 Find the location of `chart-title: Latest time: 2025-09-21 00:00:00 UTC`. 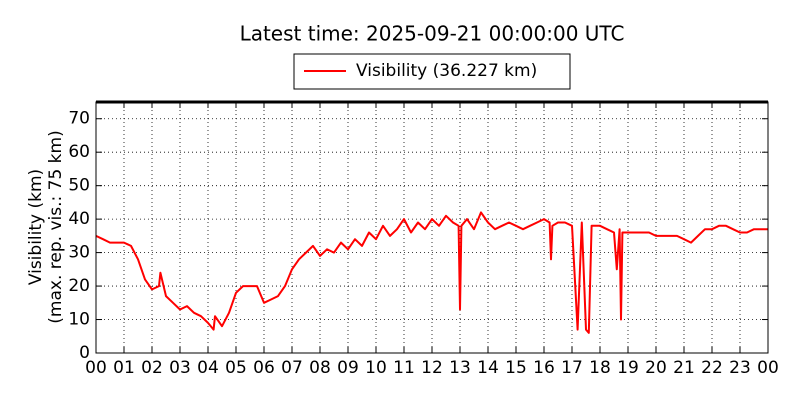

chart-title: Latest time: 2025-09-21 00:00:00 UTC is located at coordinates (432, 34).